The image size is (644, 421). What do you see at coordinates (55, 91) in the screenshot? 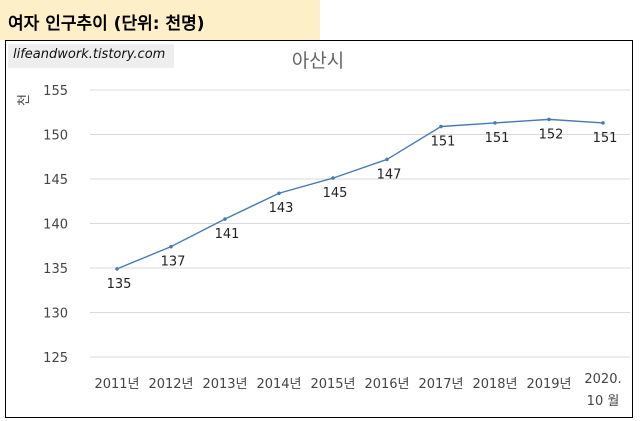
I see `y-tick-label: 155` at bounding box center [55, 91].